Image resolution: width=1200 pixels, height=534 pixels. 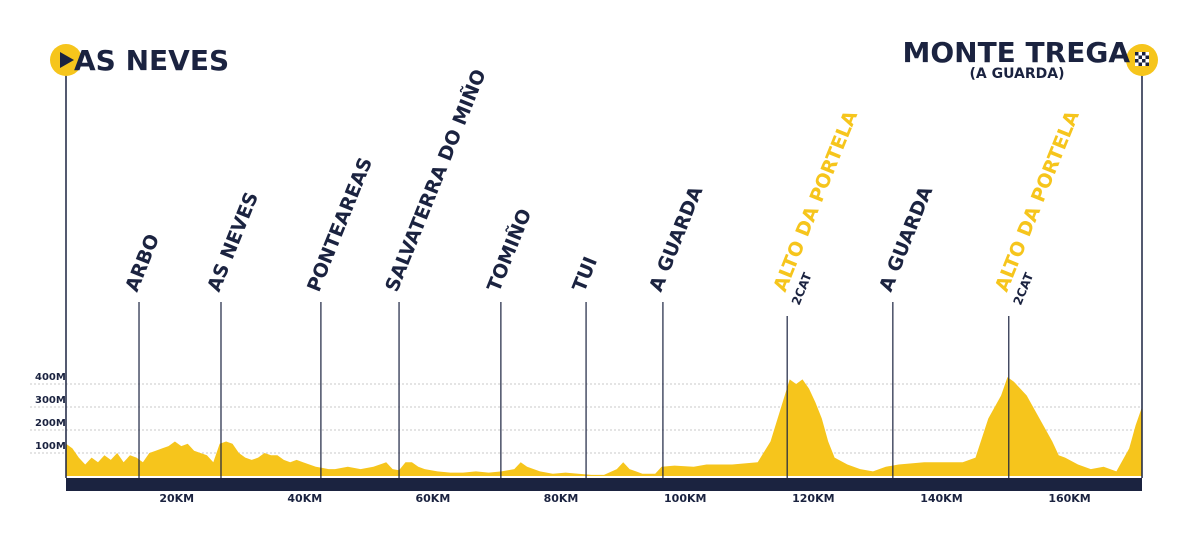 I want to click on finish-title: MONTE TREGA, so click(x=1016, y=52).